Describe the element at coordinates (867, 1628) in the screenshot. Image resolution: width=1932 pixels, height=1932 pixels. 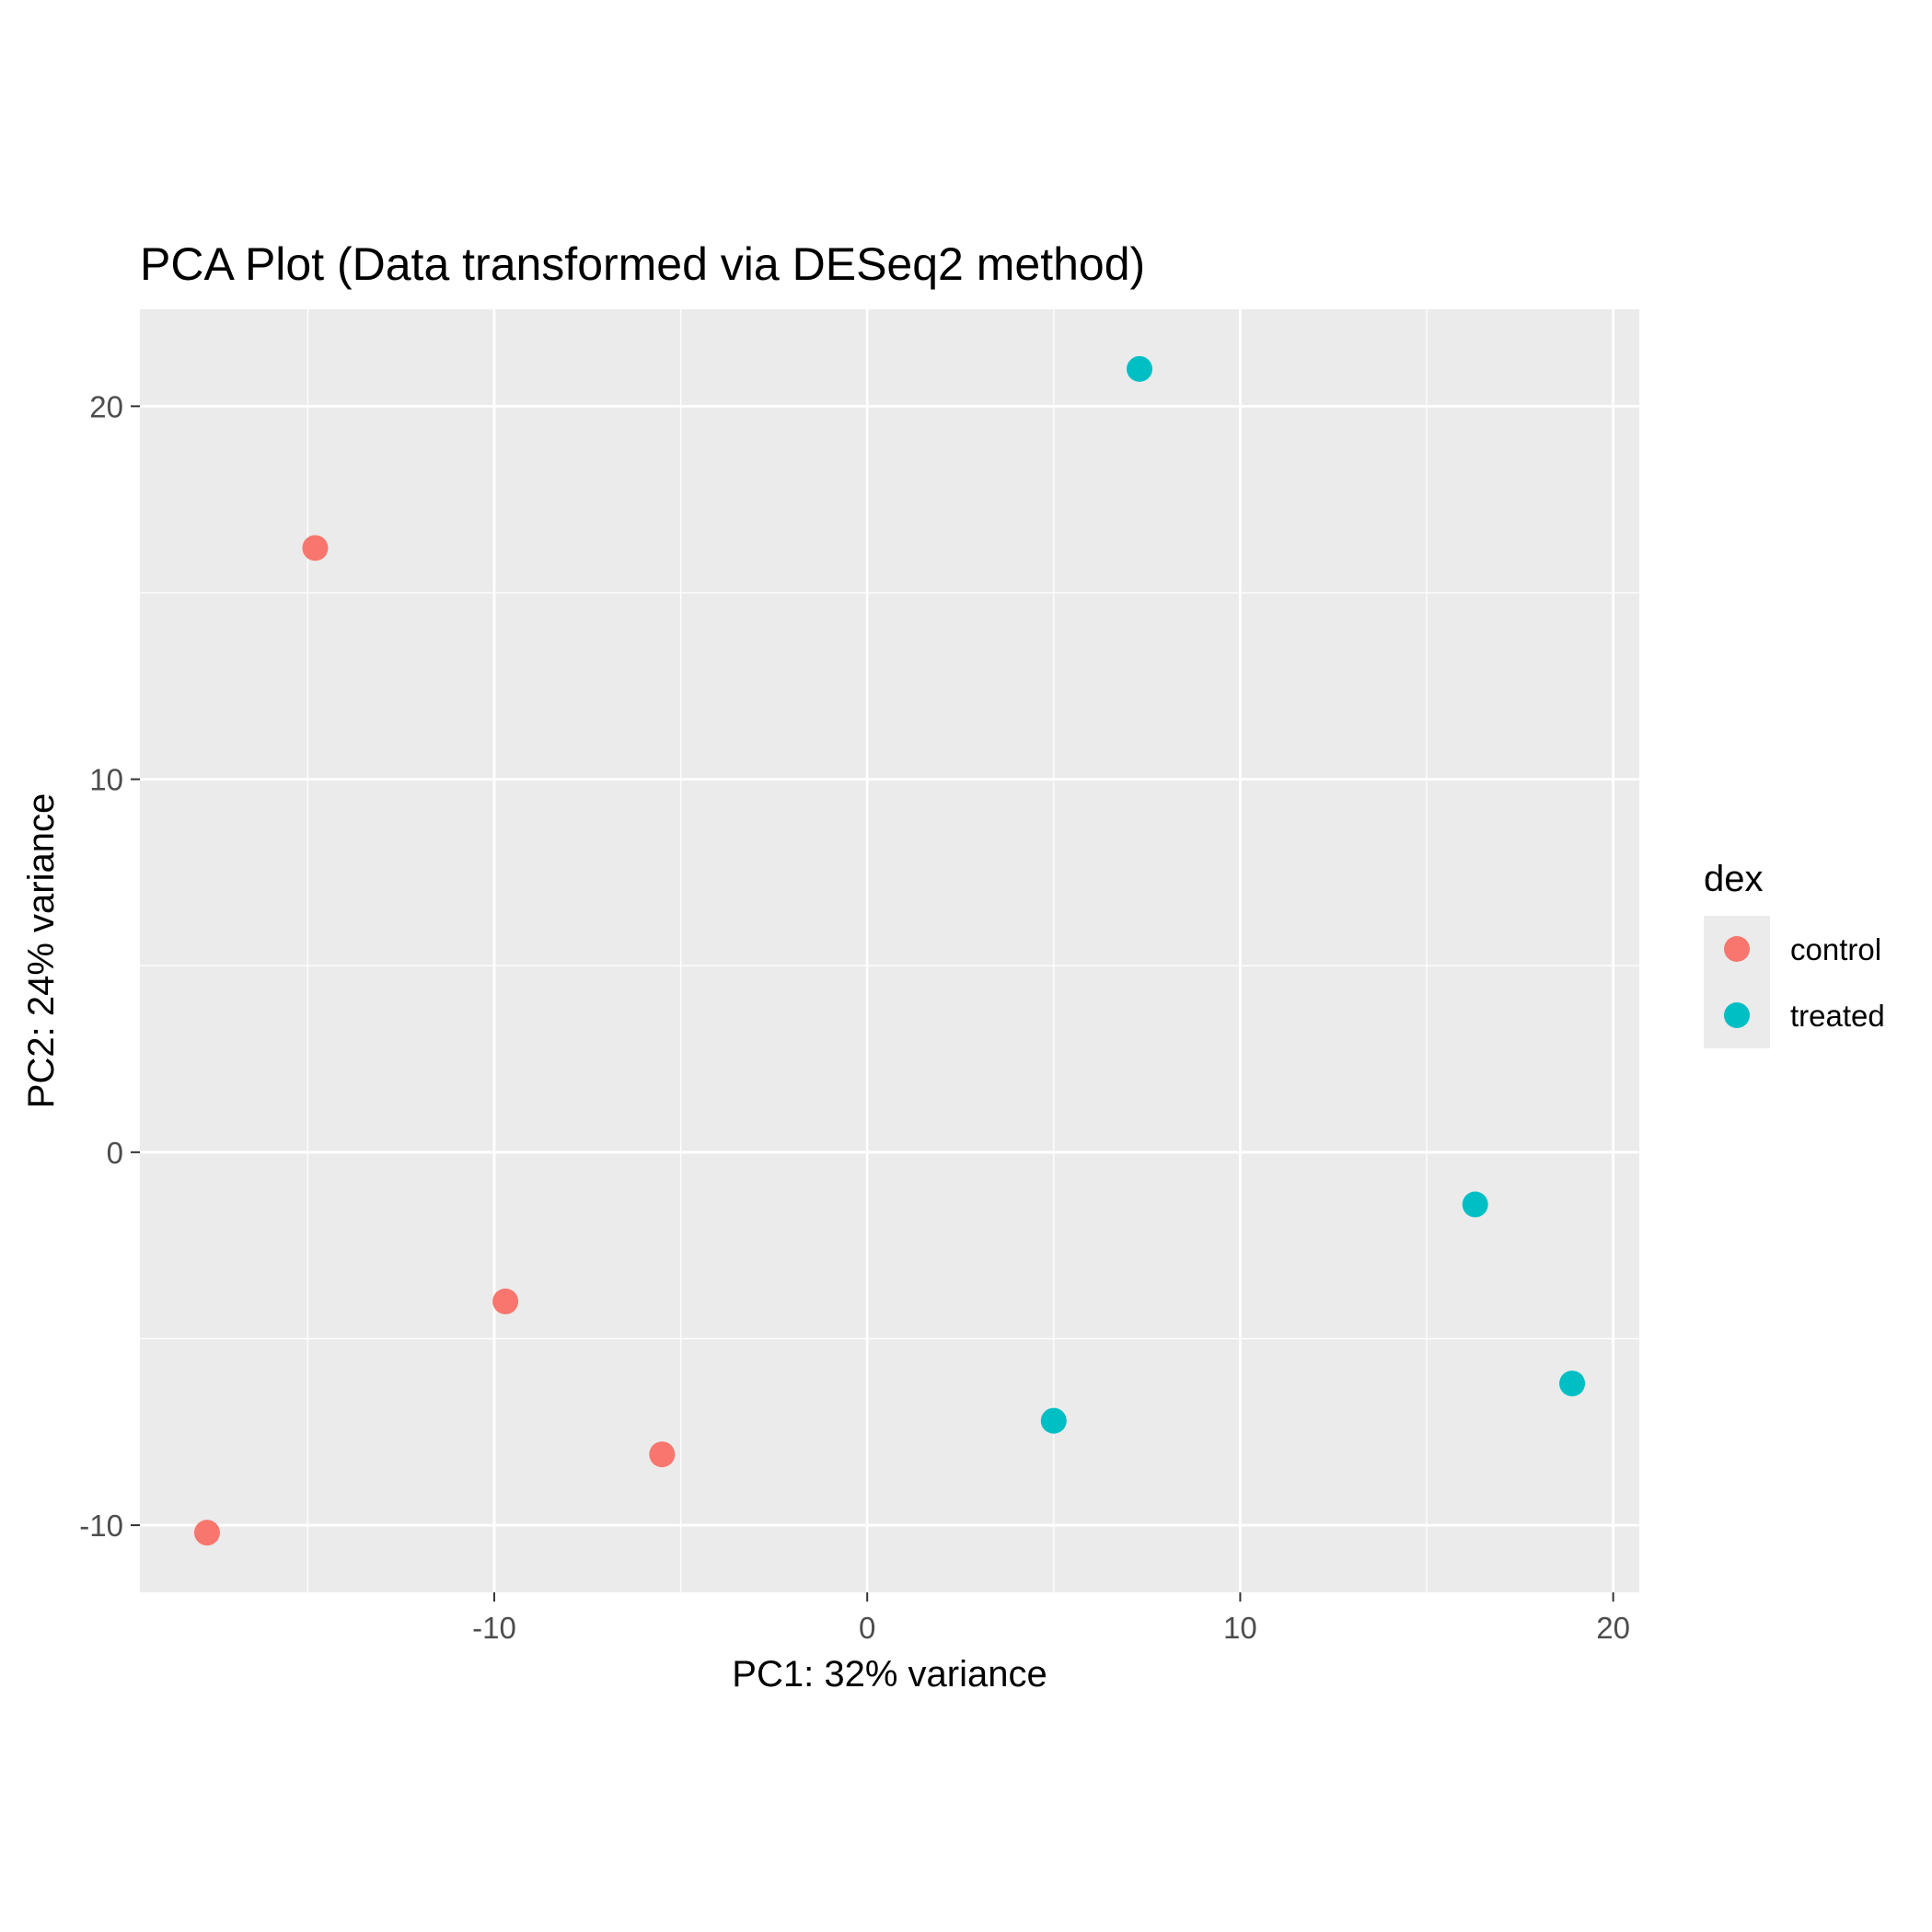
I see `x-tick-label: 0` at that location.